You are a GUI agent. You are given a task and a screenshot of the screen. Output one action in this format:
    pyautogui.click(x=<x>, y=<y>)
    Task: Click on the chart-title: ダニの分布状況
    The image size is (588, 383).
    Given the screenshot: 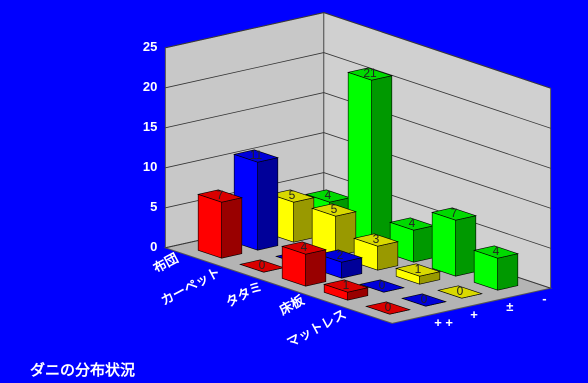 What is the action you would take?
    pyautogui.click(x=82, y=370)
    